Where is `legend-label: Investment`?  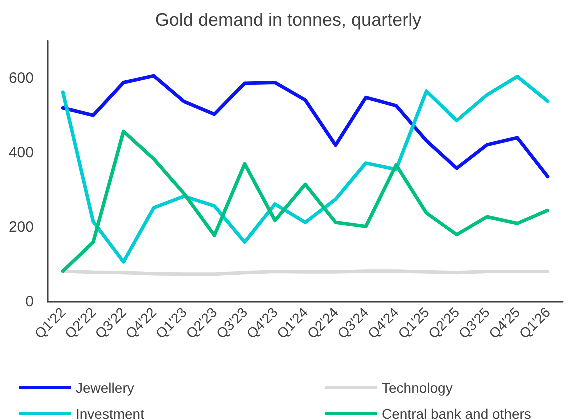
legend-label: Investment is located at coordinates (110, 413).